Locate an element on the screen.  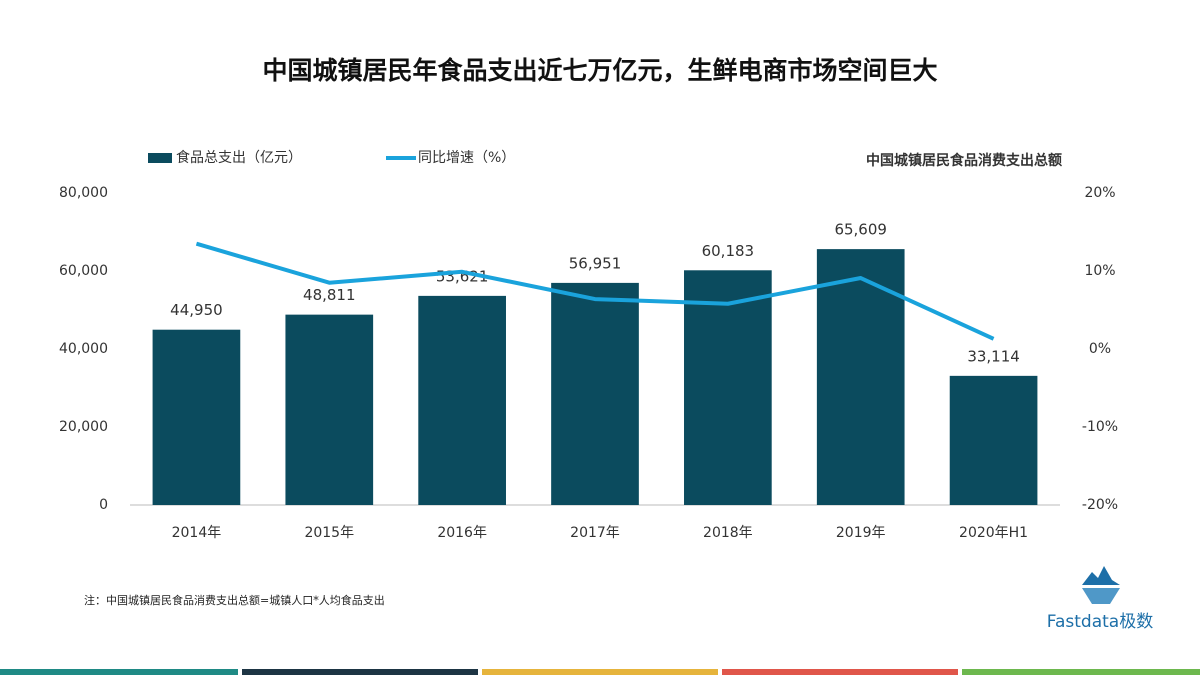
x-tick-label: 2015年 is located at coordinates (329, 533).